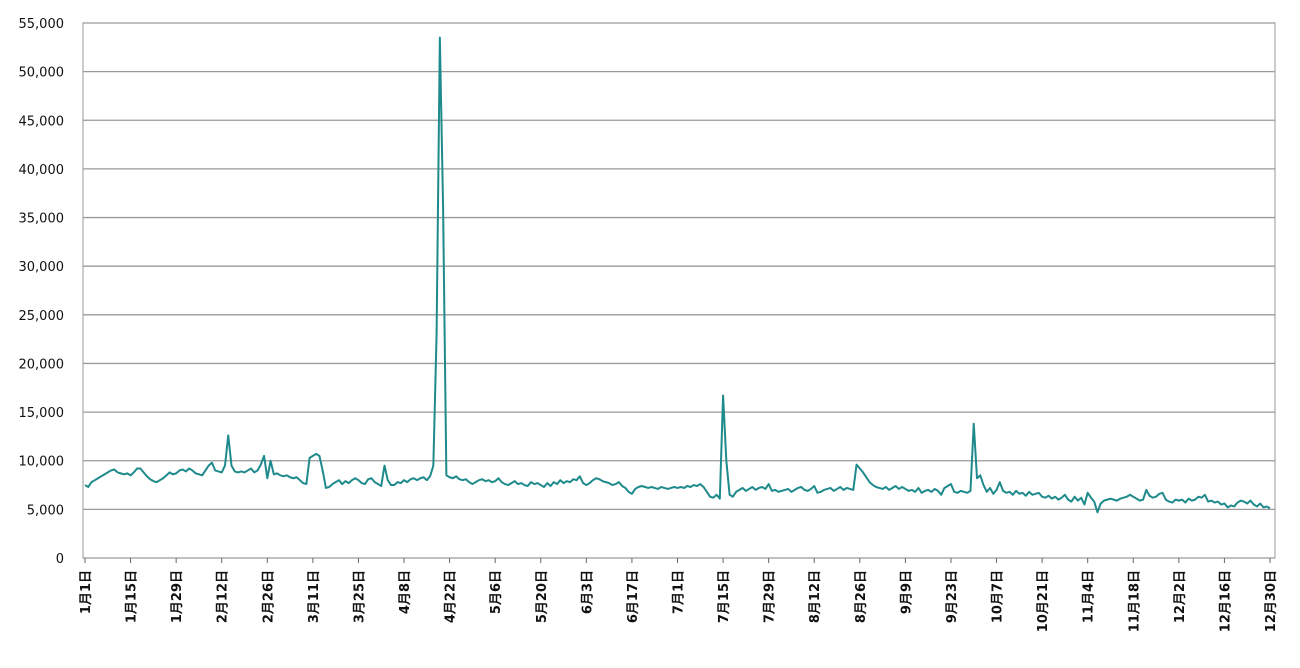 Image resolution: width=1300 pixels, height=668 pixels. What do you see at coordinates (42, 73) in the screenshot?
I see `y-tick-label: 50,000` at bounding box center [42, 73].